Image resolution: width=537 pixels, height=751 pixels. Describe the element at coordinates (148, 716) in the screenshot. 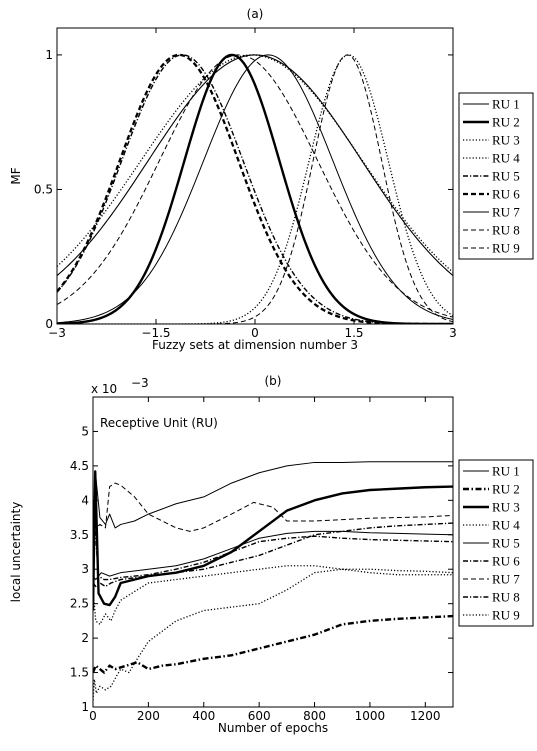

I see `x-tick-label: 200` at that location.